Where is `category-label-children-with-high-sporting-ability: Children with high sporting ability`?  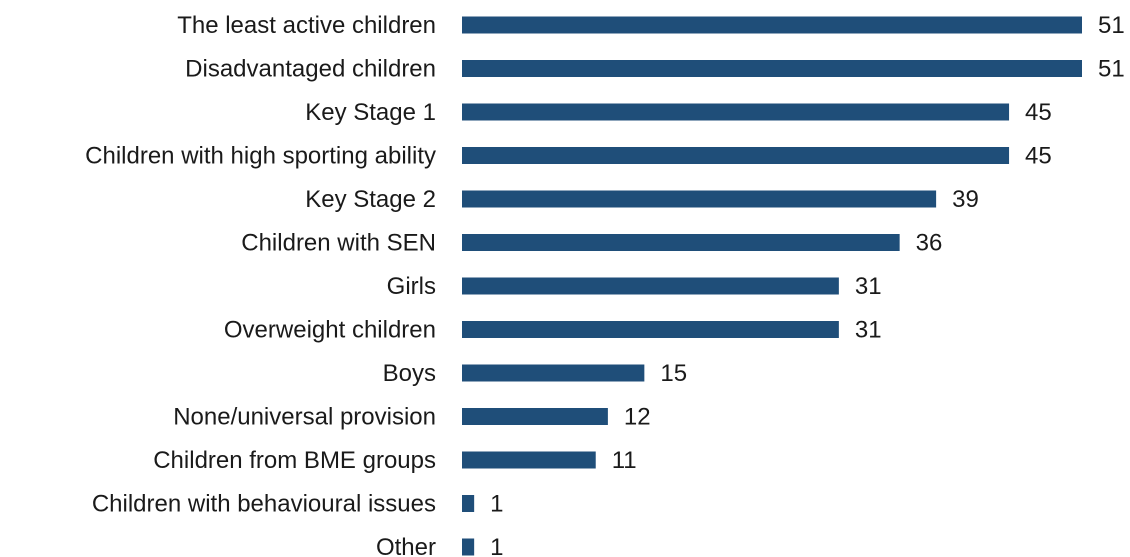
category-label-children-with-high-sporting-ability: Children with high sporting ability is located at coordinates (260, 156).